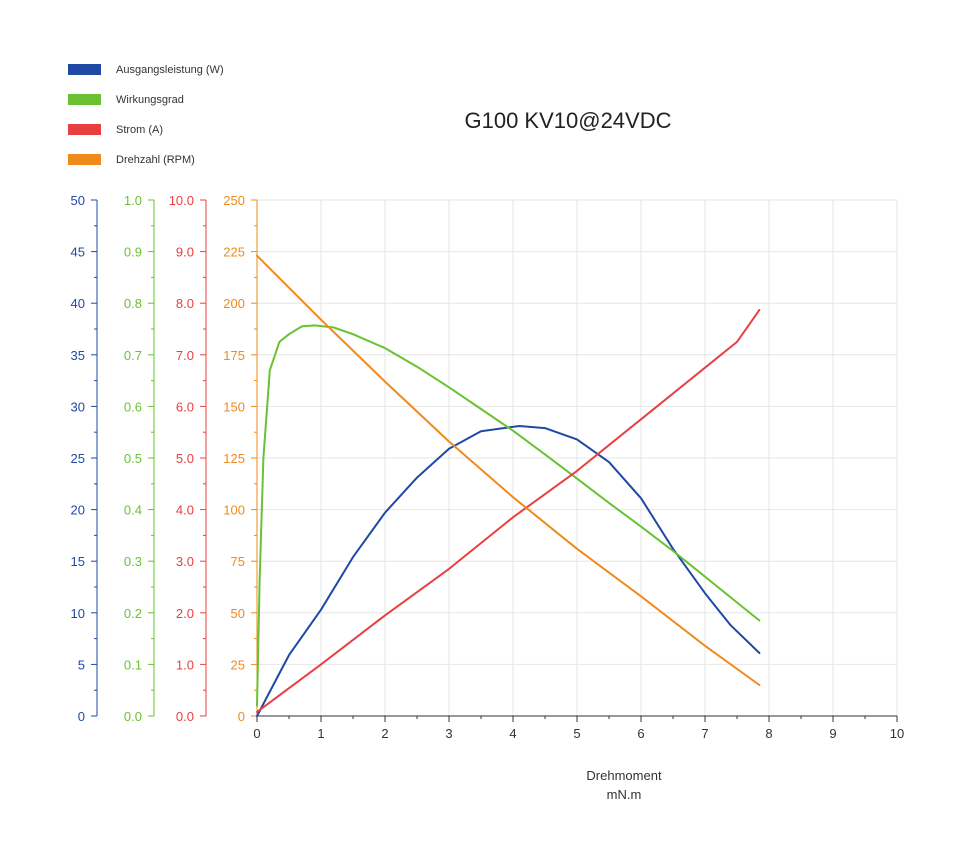  What do you see at coordinates (78, 510) in the screenshot?
I see `y-tick-label-power: 20` at bounding box center [78, 510].